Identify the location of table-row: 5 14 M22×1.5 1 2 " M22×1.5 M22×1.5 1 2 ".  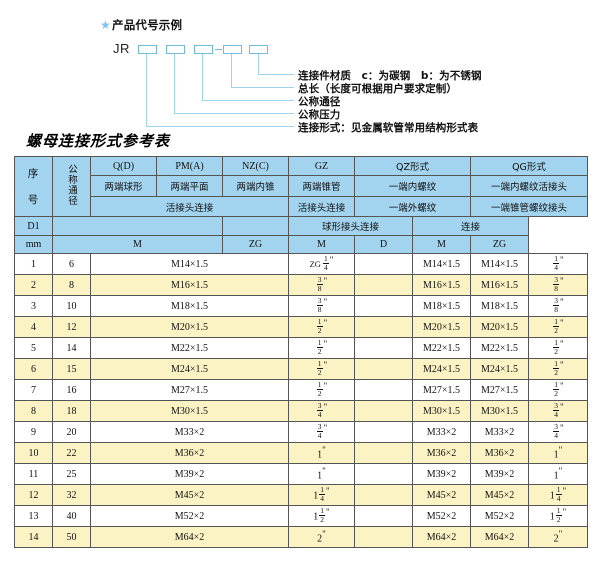
(301, 348).